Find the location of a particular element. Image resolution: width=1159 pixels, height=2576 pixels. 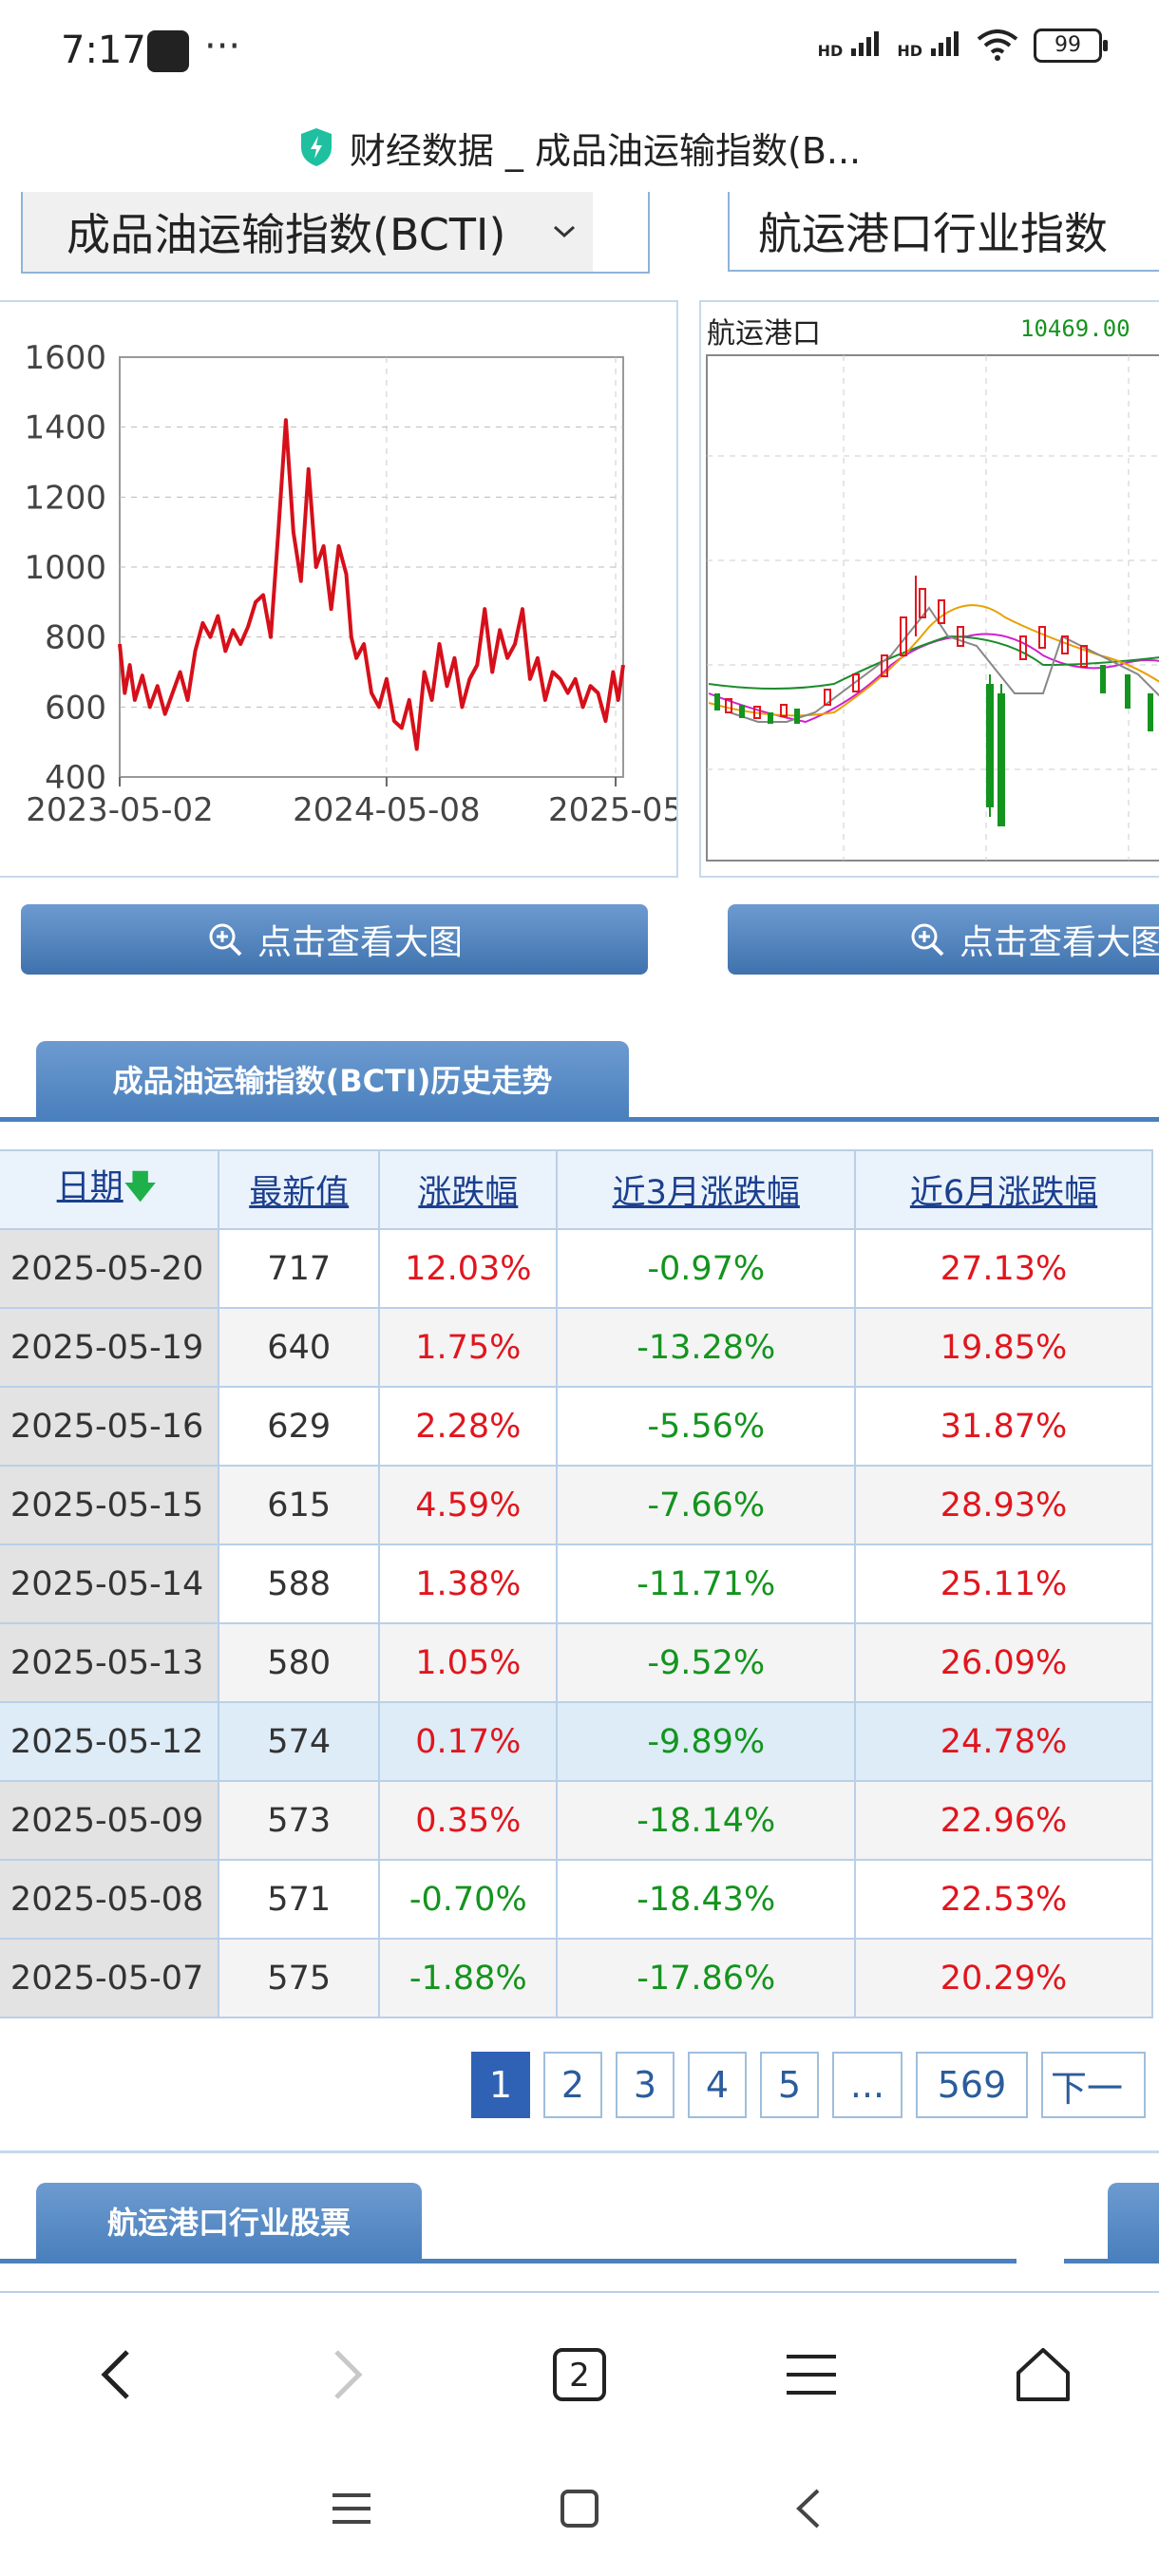

forward-button is located at coordinates (348, 2375).